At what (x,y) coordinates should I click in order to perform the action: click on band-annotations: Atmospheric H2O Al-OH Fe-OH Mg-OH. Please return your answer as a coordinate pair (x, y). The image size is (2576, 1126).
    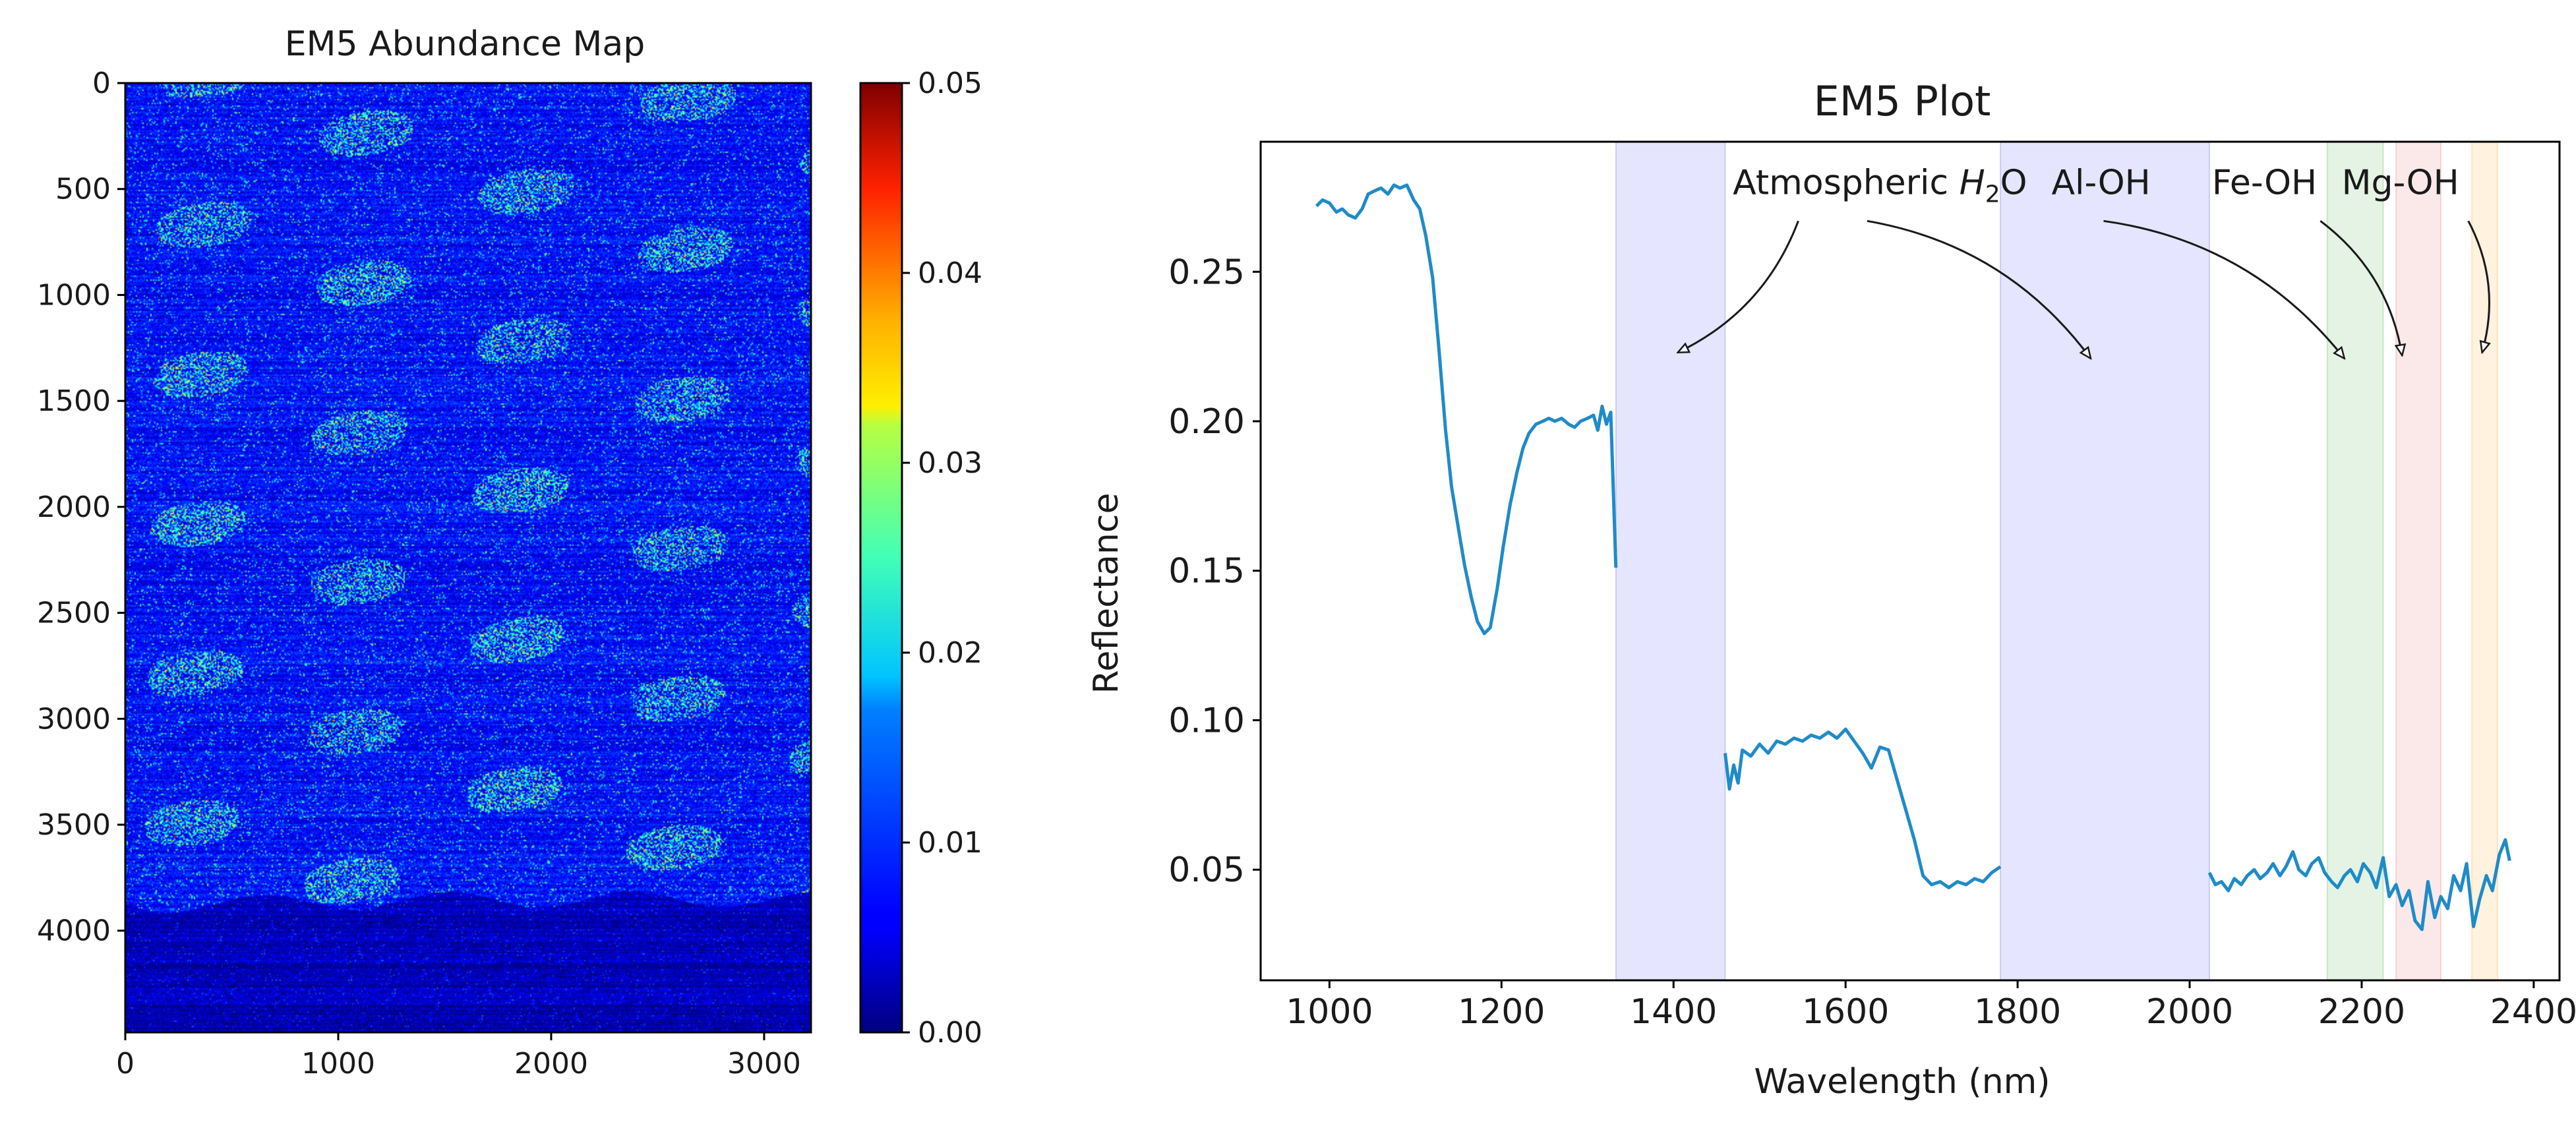
    Looking at the image, I should click on (2084, 260).